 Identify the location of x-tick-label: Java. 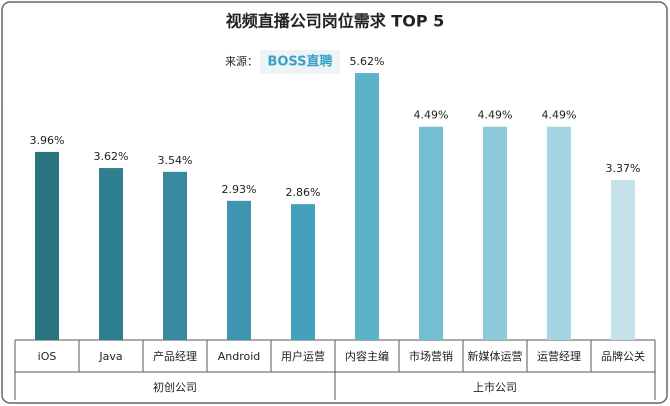
(110, 356).